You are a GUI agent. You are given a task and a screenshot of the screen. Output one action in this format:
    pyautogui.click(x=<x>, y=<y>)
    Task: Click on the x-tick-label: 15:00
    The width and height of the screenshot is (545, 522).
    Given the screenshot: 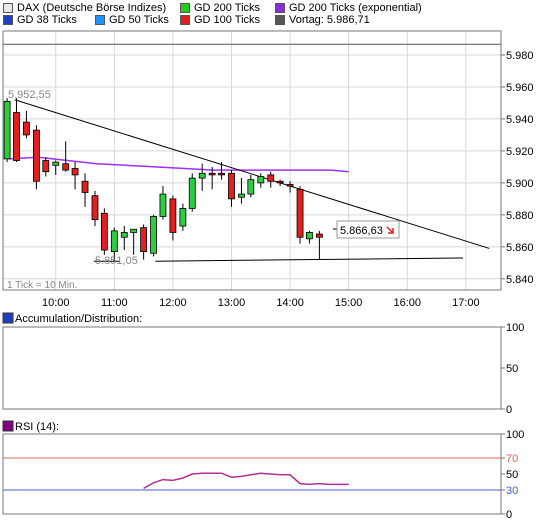 What is the action you would take?
    pyautogui.click(x=349, y=303)
    